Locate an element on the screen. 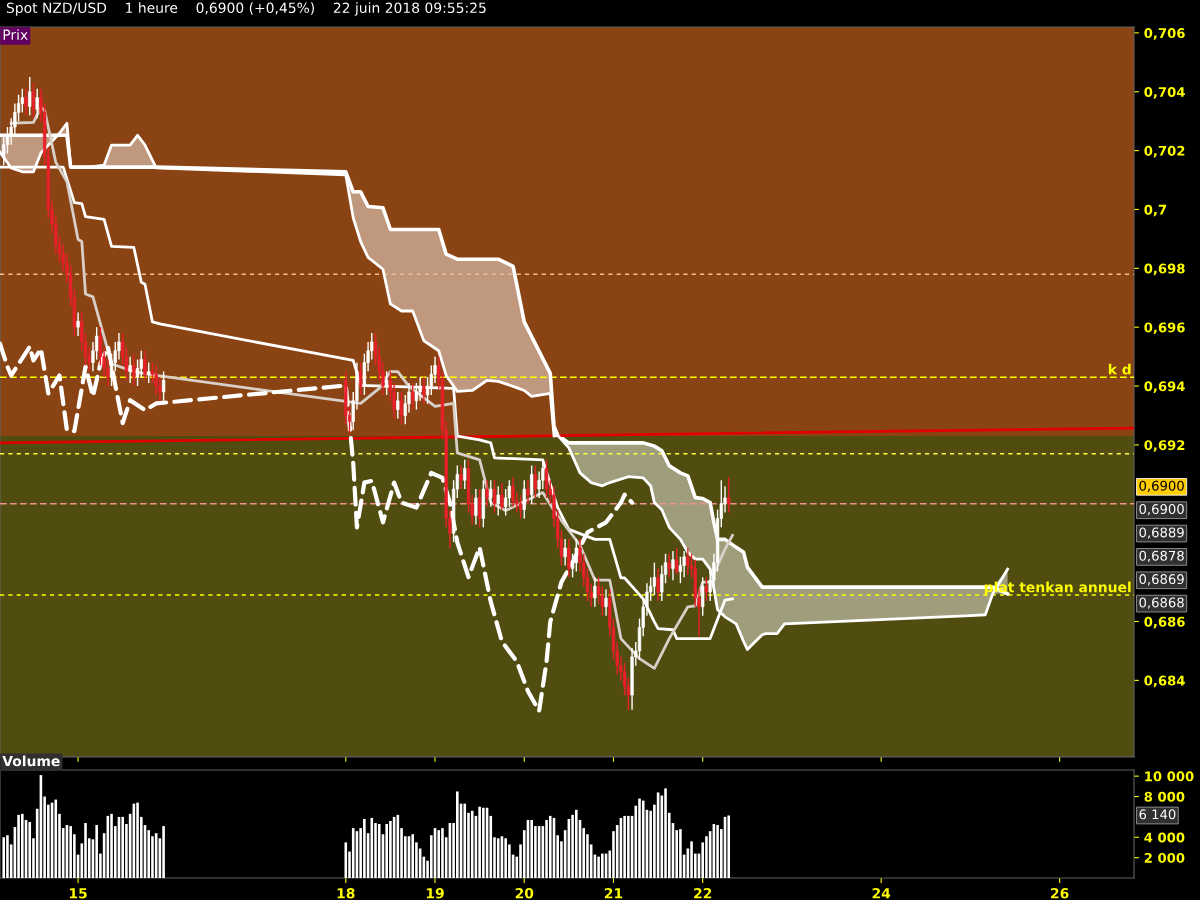  y-tick-label: 0,698 is located at coordinates (1164, 269).